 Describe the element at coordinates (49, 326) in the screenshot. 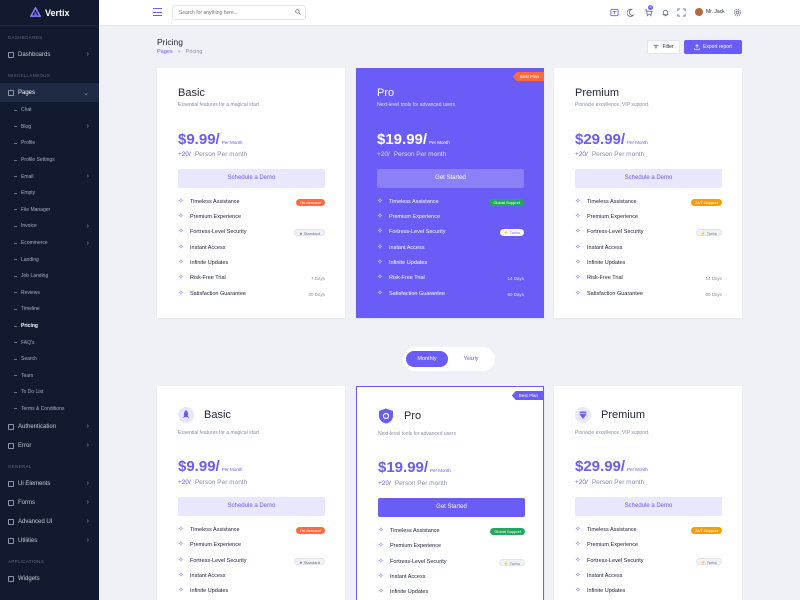

I see `sidebar-sub-pricing: Pricing` at that location.